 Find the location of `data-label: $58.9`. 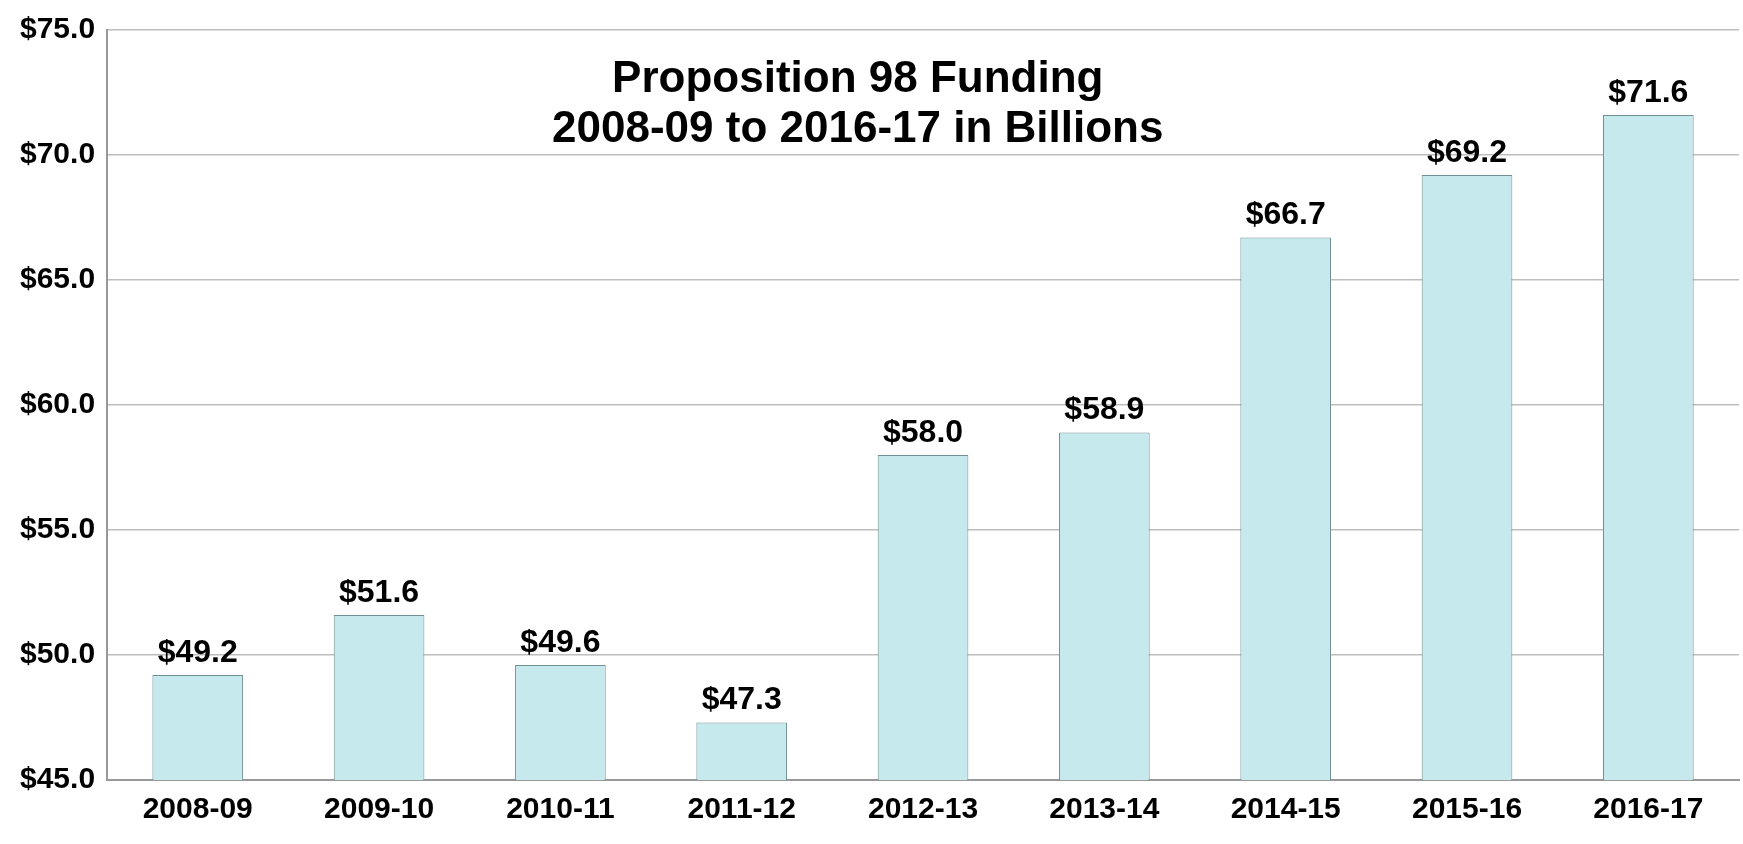

data-label: $58.9 is located at coordinates (1104, 408).